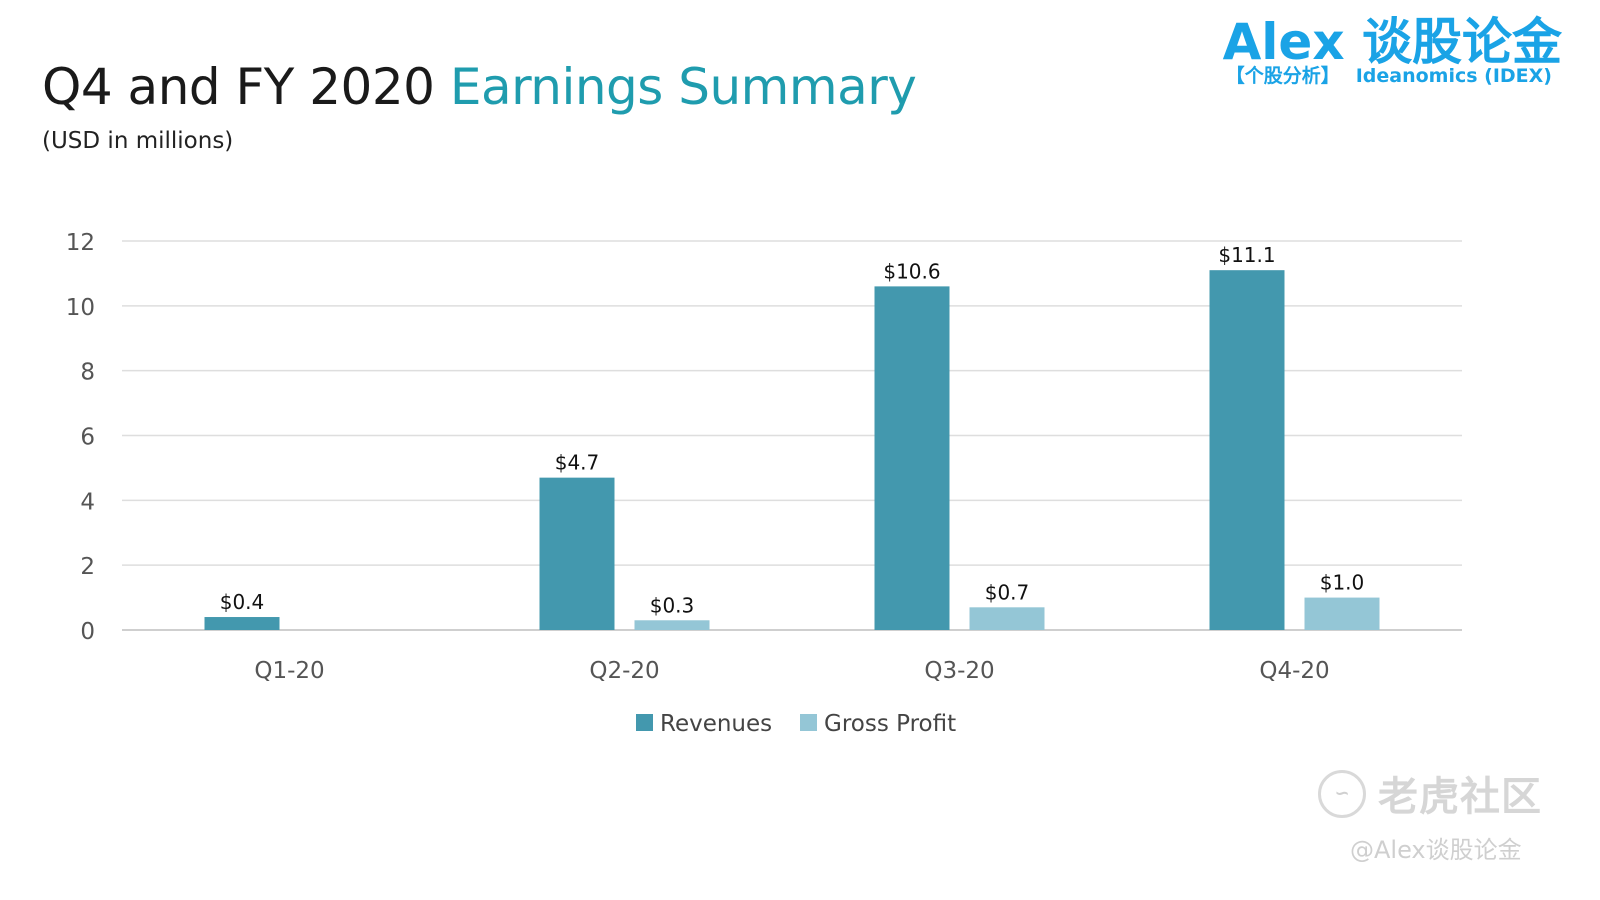  What do you see at coordinates (87, 502) in the screenshot?
I see `y-tick-label: 4` at bounding box center [87, 502].